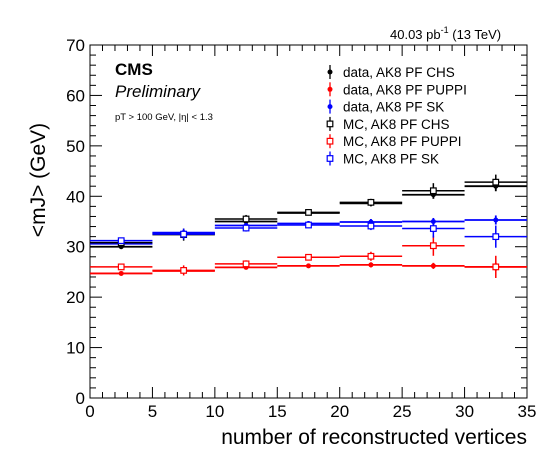 The image size is (552, 464). I want to click on luminosity-label: 40.03 pb-1 (13 TeV), so click(445, 33).